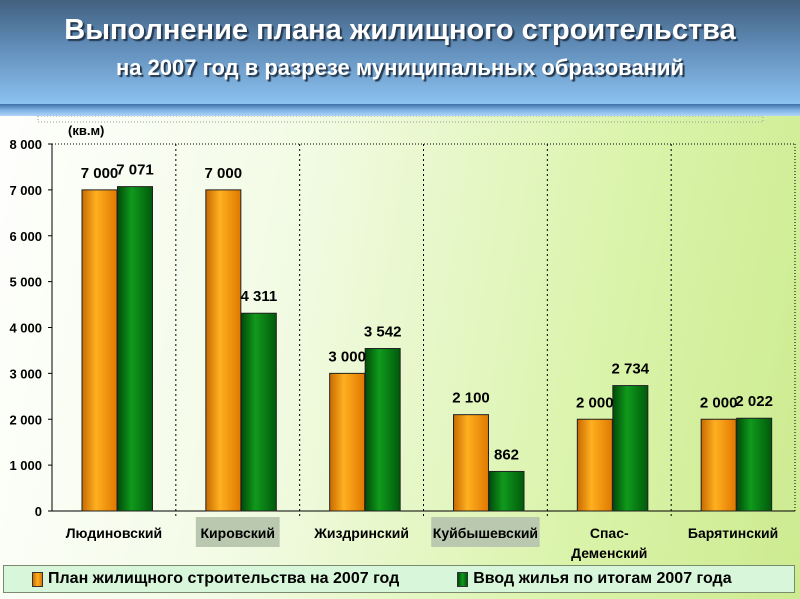  Describe the element at coordinates (37, 579) in the screenshot. I see `legend-swatch-orange` at that location.